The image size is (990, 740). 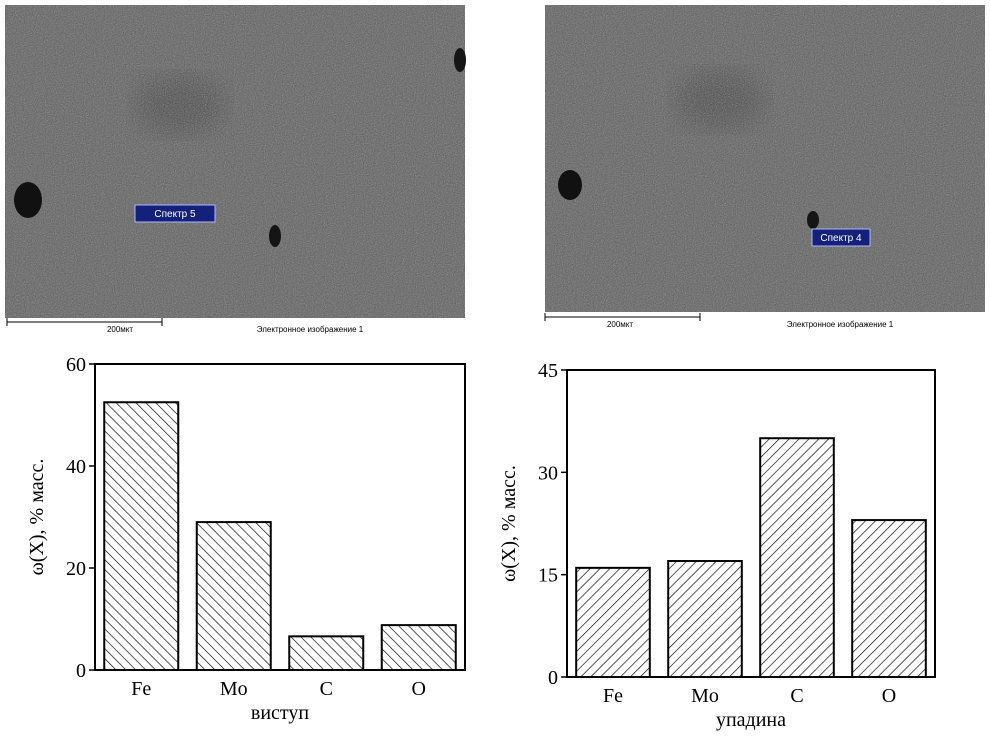 I want to click on spectrum-label: Спектр 4, so click(x=841, y=238).